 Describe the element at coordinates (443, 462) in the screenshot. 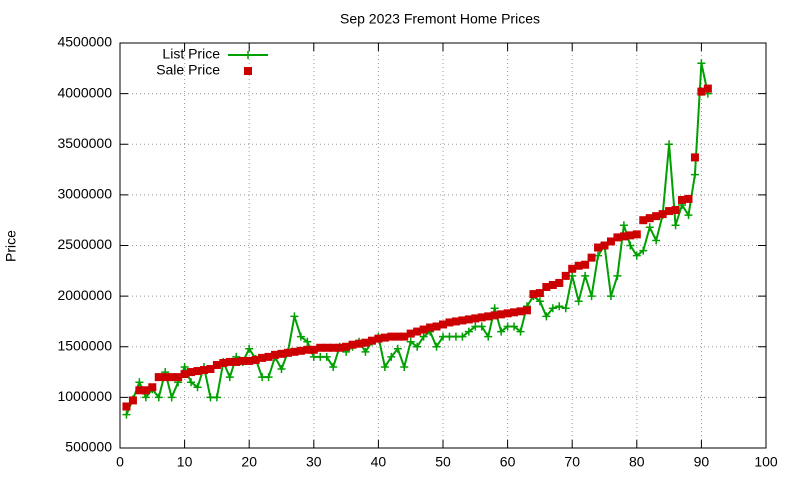

I see `x-tick-label: 50` at that location.